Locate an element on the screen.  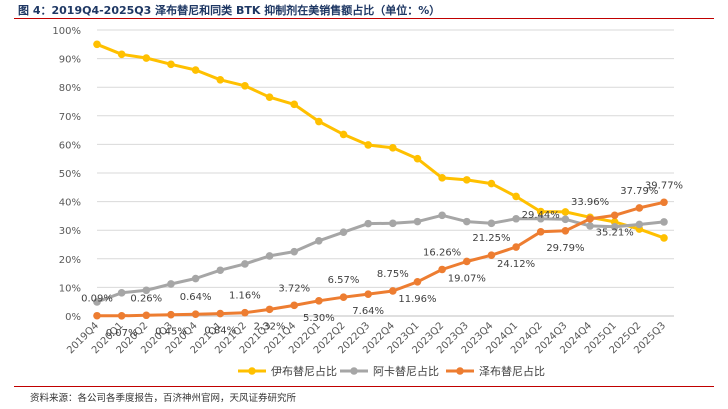
data-label: 35.21% is located at coordinates (615, 232).